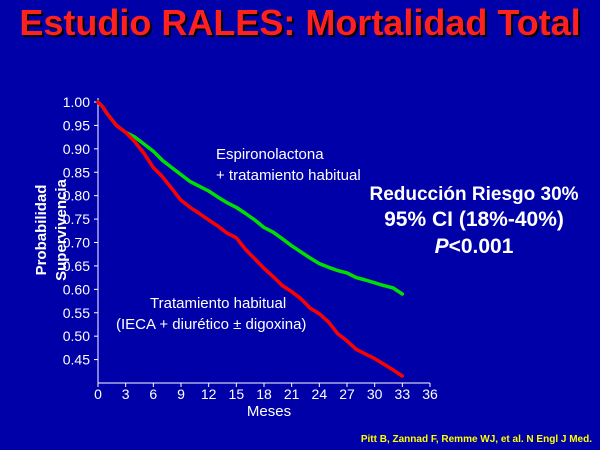  I want to click on x-tick-label: 21, so click(292, 394).